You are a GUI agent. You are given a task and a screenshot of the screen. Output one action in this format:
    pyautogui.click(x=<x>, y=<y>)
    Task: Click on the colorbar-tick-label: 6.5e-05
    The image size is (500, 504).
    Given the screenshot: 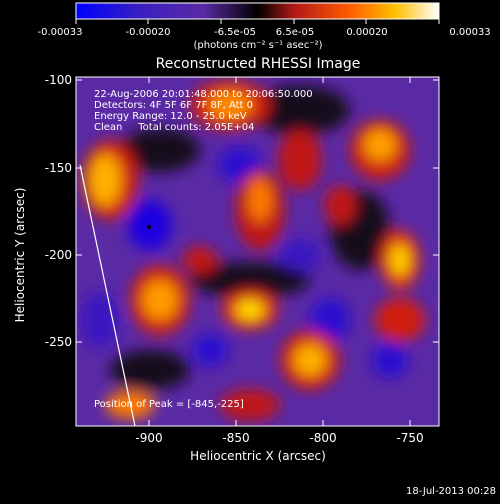 What is the action you would take?
    pyautogui.click(x=295, y=32)
    